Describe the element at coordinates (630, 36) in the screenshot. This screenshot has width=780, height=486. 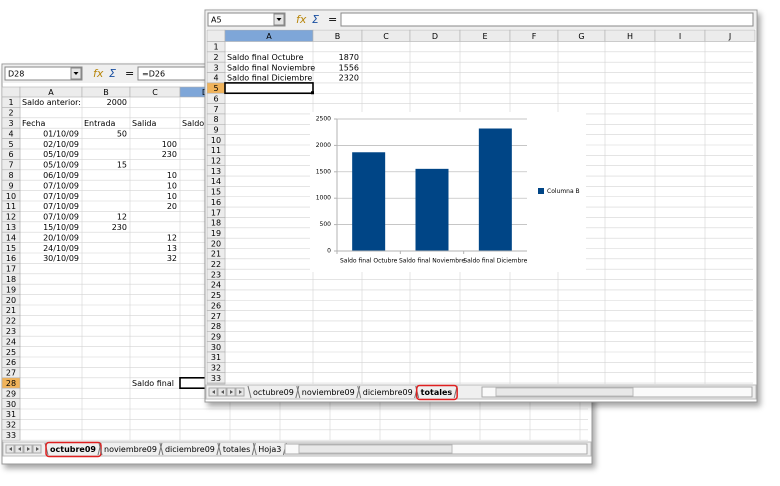
I see `column-label: H` at that location.